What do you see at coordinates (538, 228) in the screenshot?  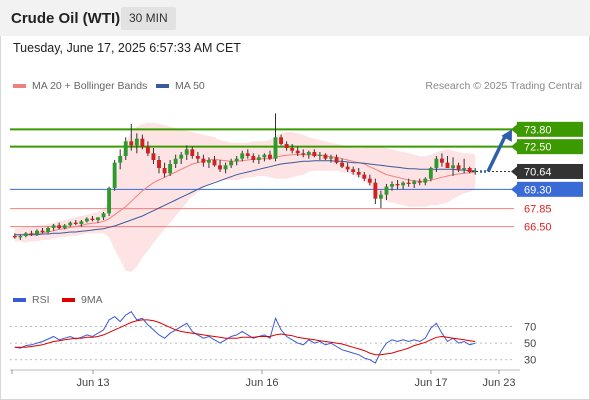 I see `level-value-text: 66.50` at bounding box center [538, 228].